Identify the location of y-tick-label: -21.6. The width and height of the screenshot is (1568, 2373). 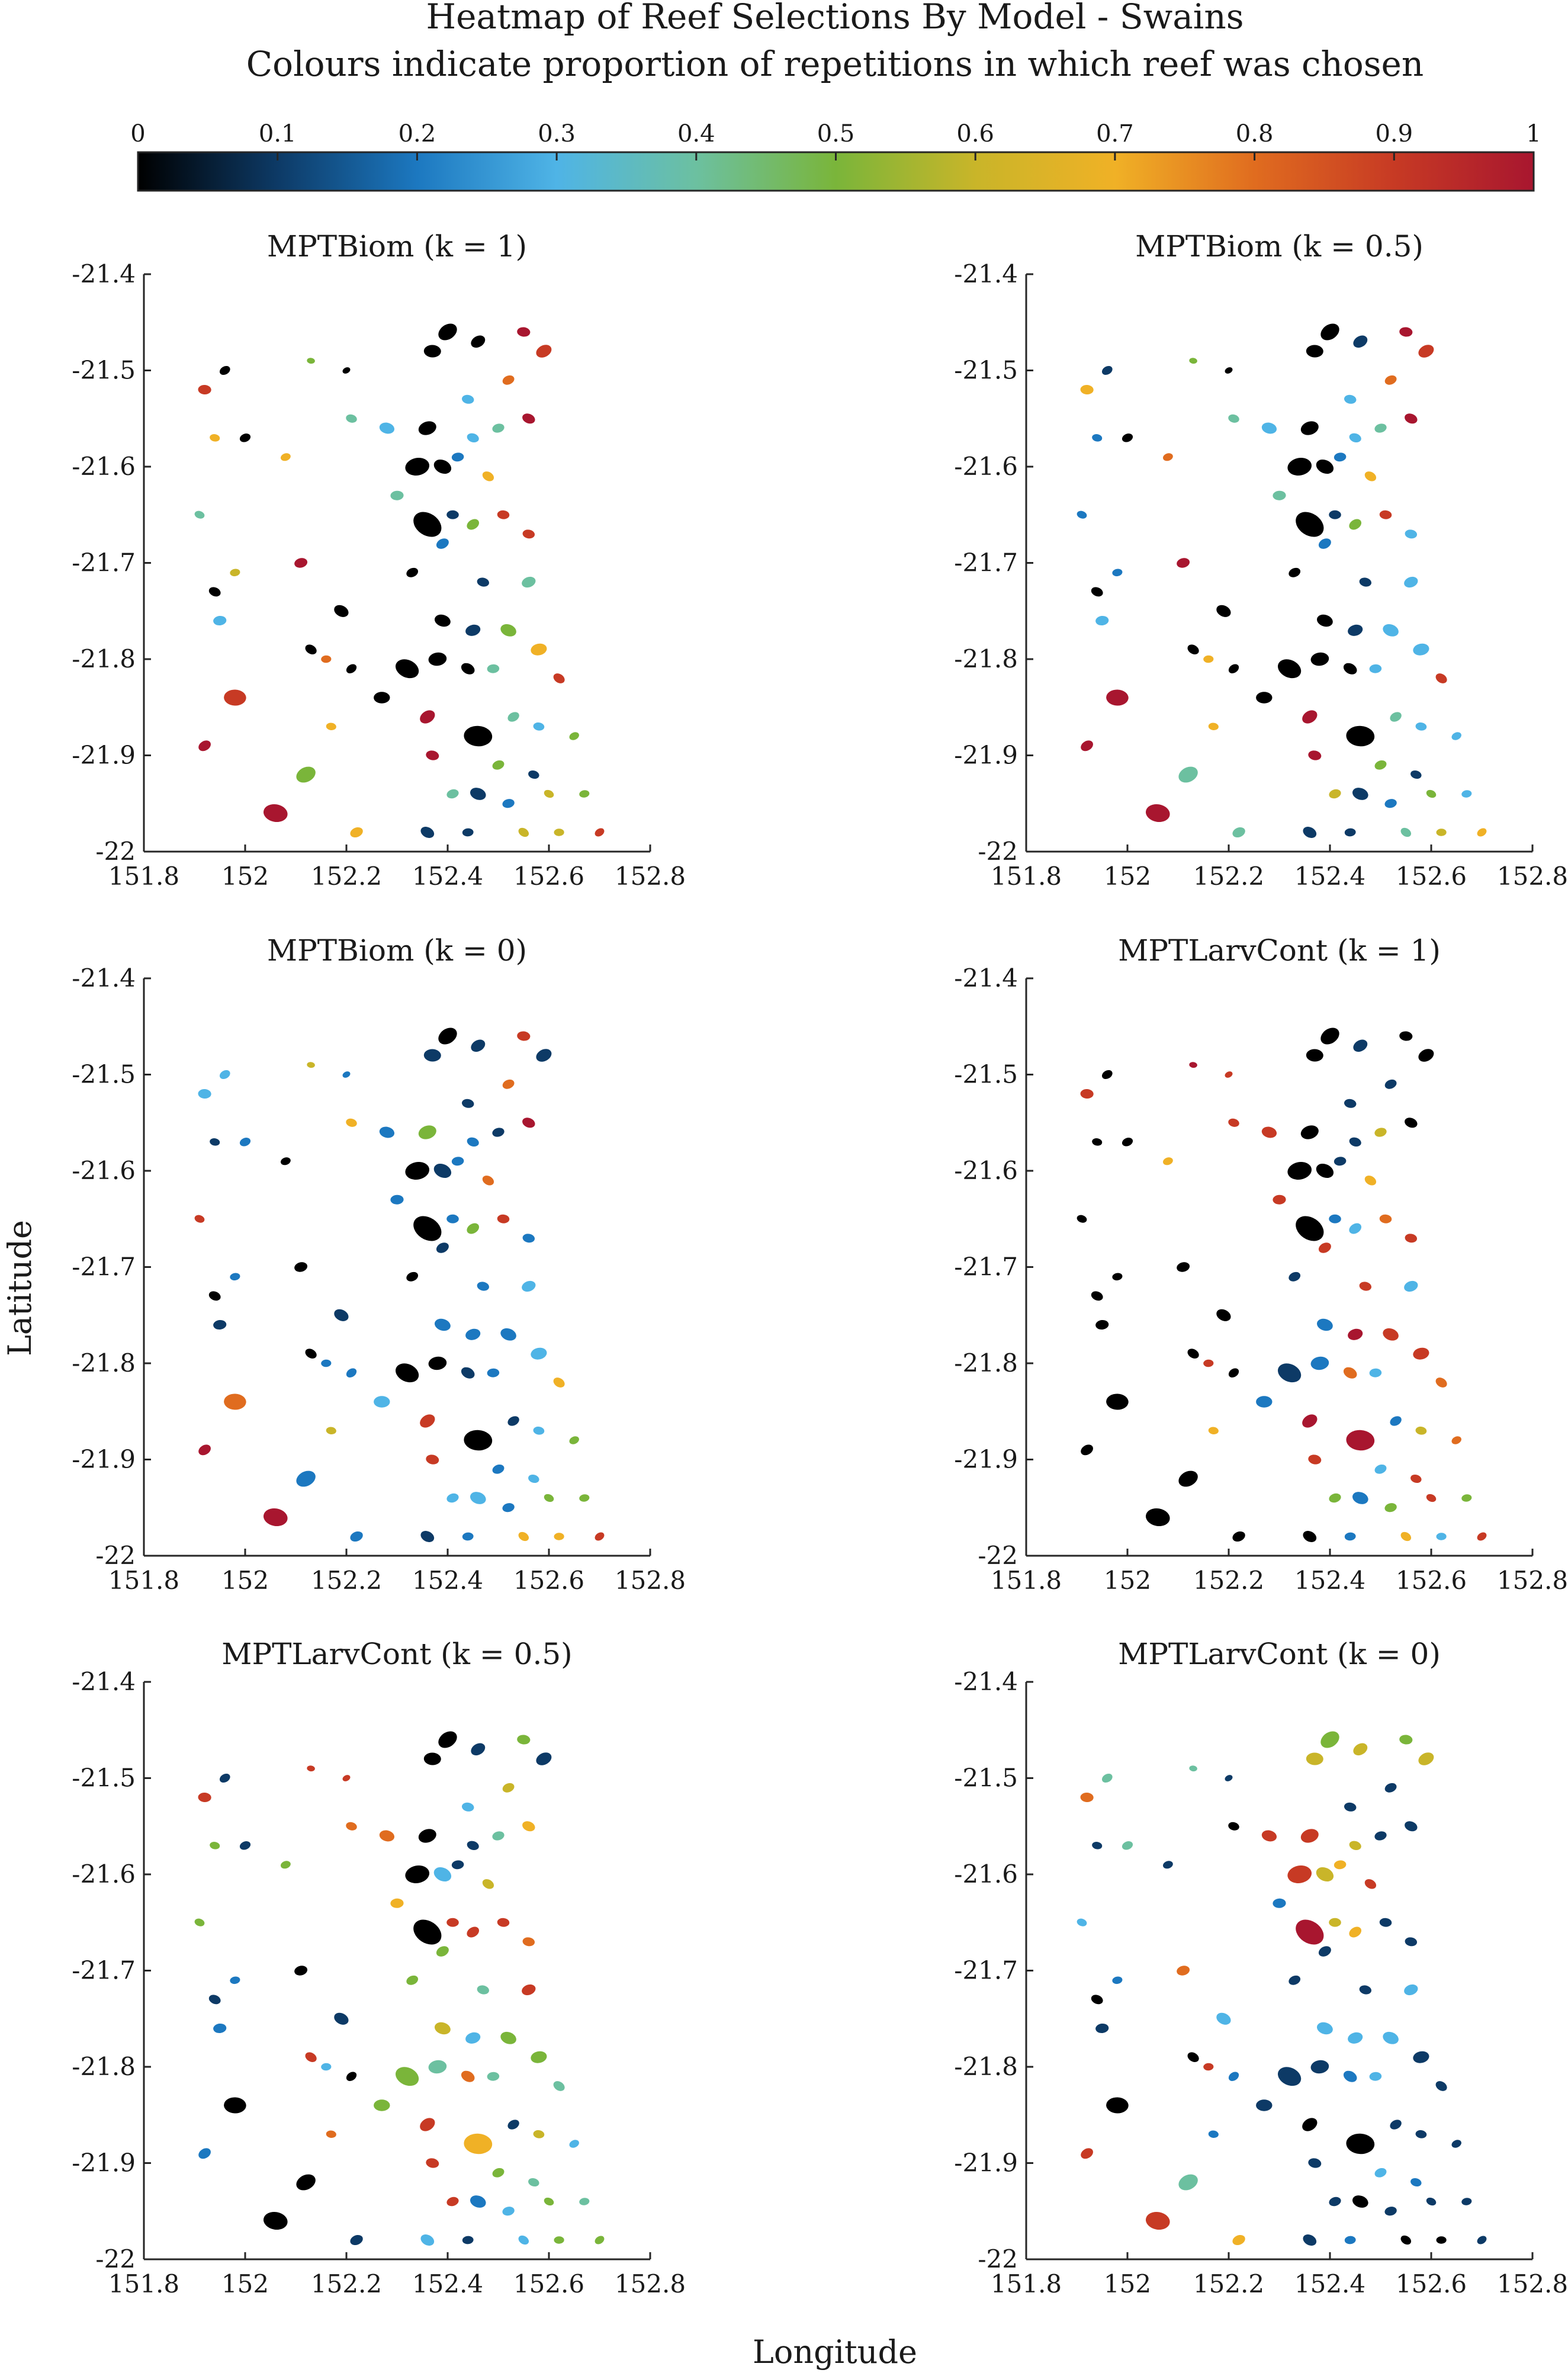
(104, 466).